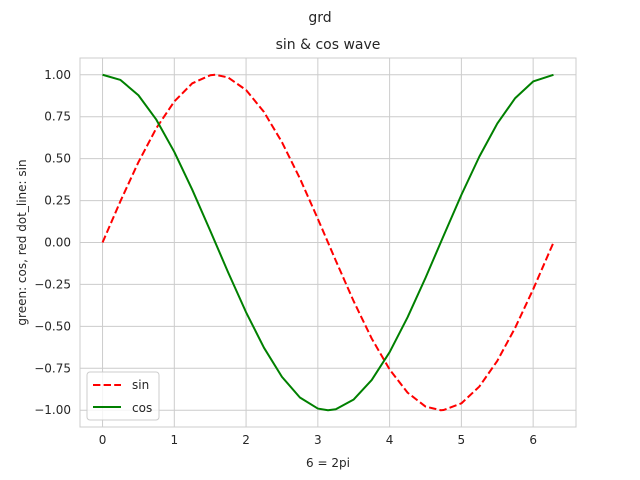  What do you see at coordinates (328, 463) in the screenshot?
I see `x-axis-label: 6 = 2pi` at bounding box center [328, 463].